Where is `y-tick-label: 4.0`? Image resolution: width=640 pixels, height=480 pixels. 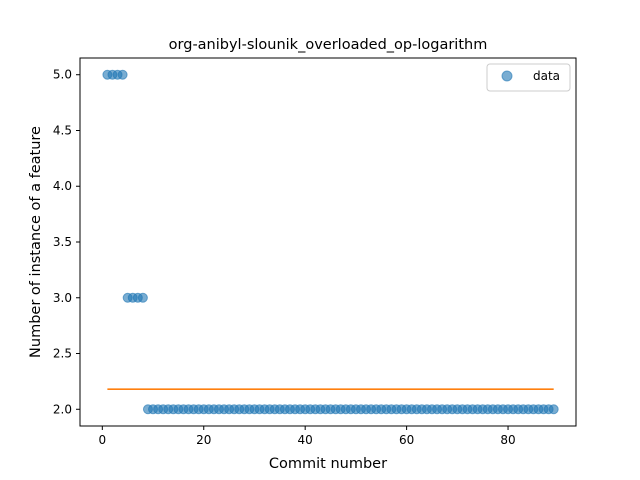 y-tick-label: 4.0 is located at coordinates (62, 186).